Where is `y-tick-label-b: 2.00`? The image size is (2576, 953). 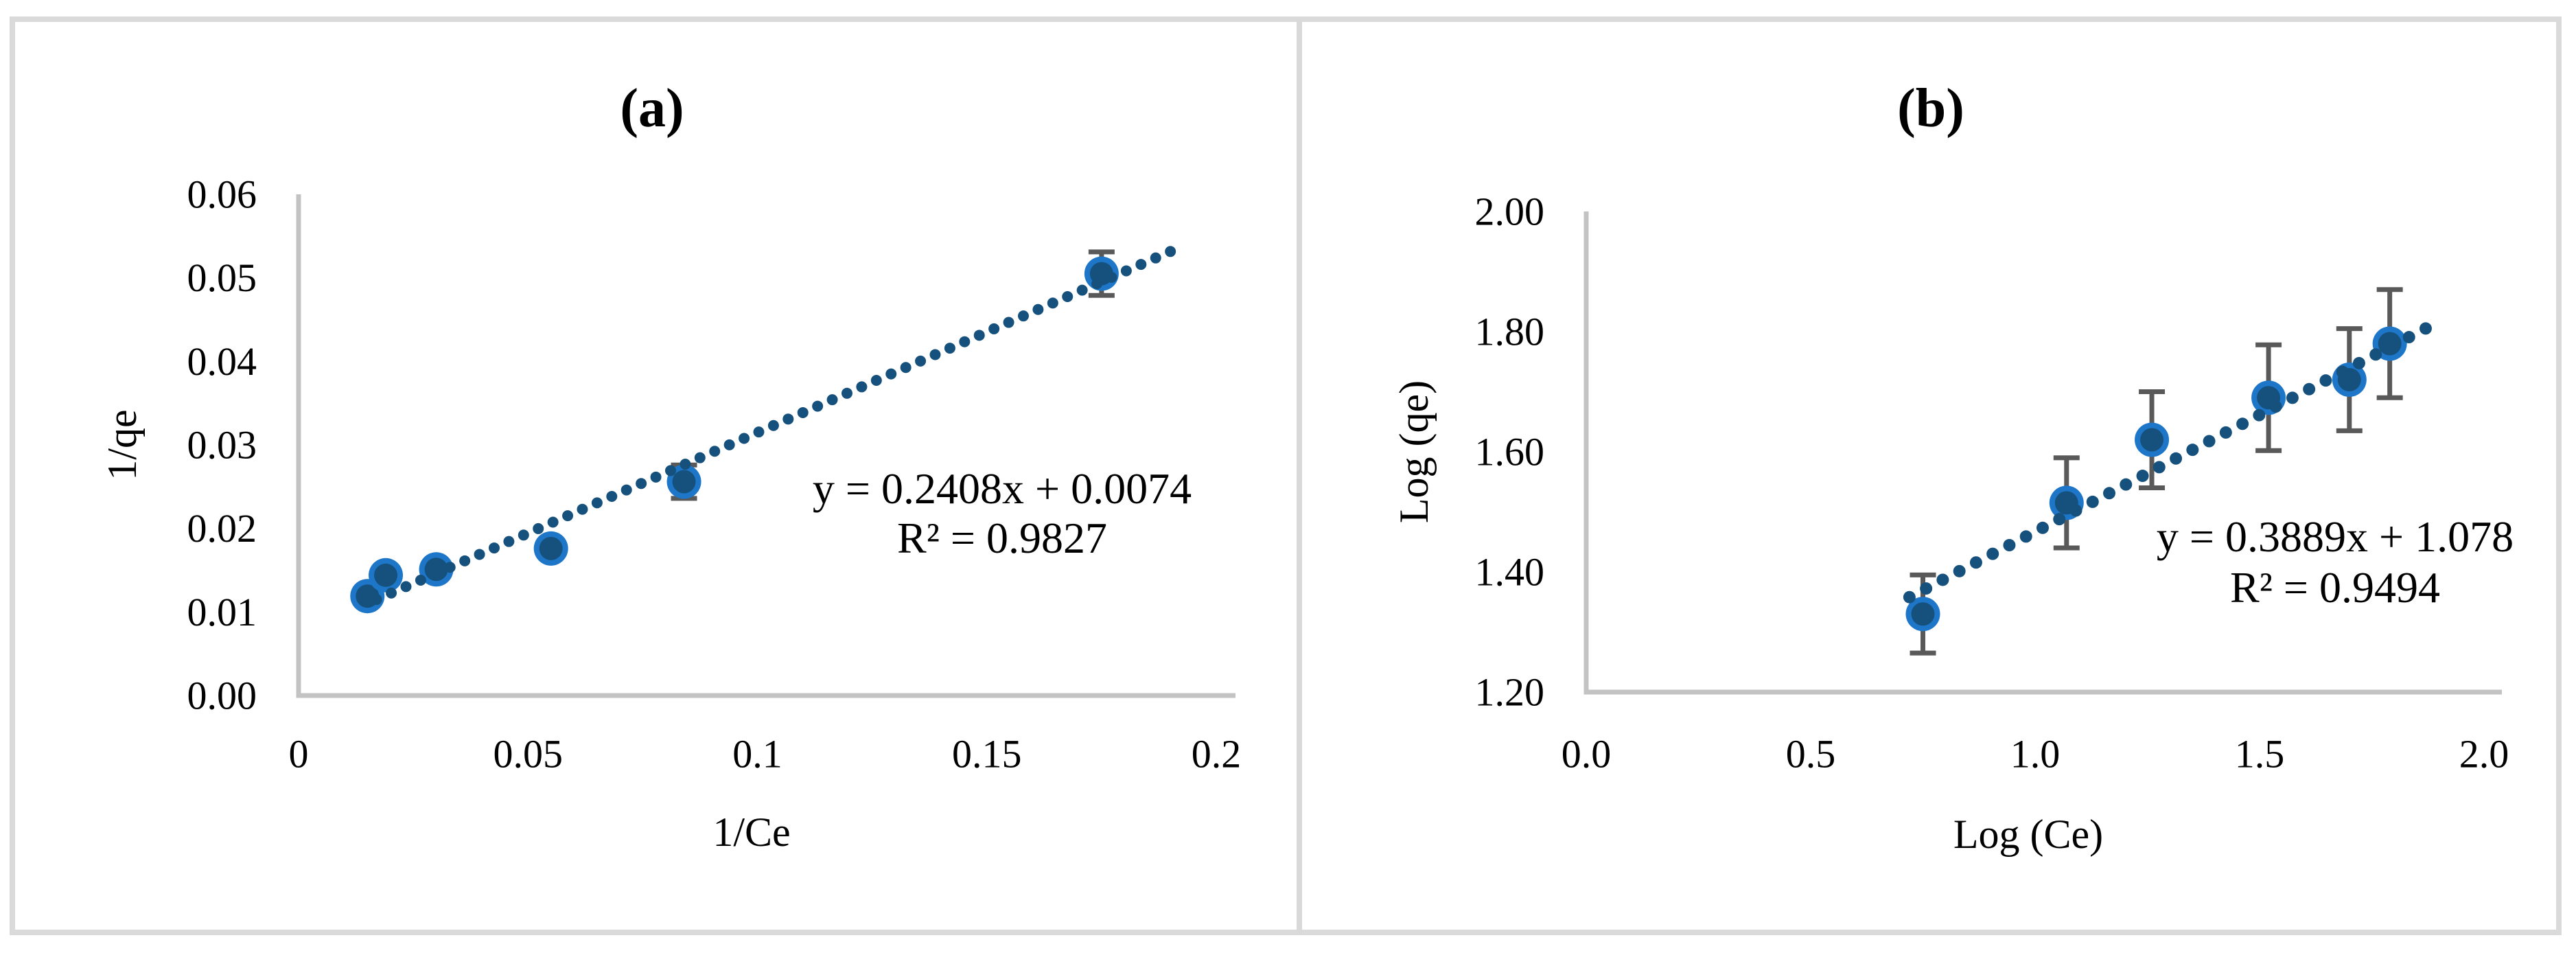
y-tick-label-b: 2.00 is located at coordinates (1510, 212).